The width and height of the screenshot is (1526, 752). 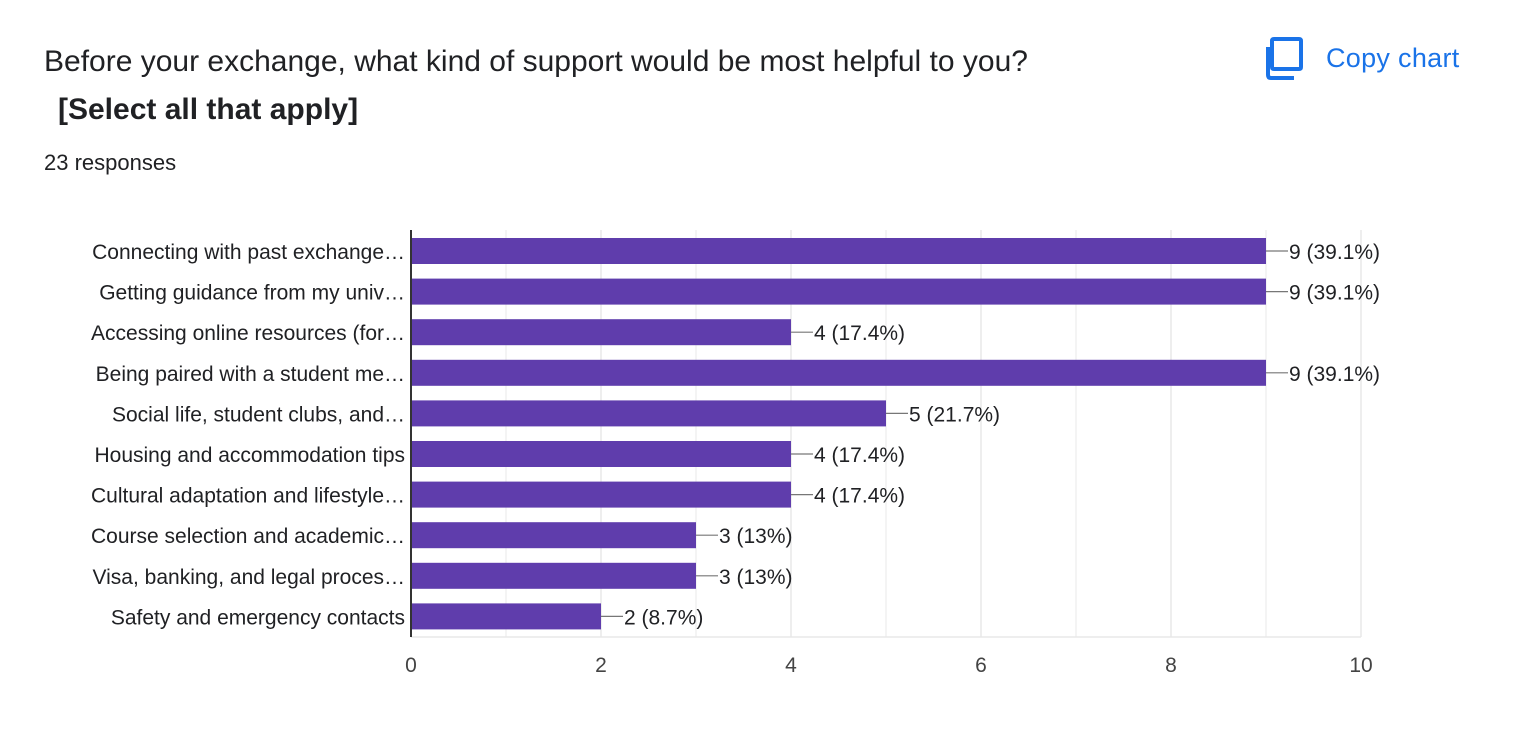 What do you see at coordinates (791, 665) in the screenshot?
I see `x-tick-label: 4` at bounding box center [791, 665].